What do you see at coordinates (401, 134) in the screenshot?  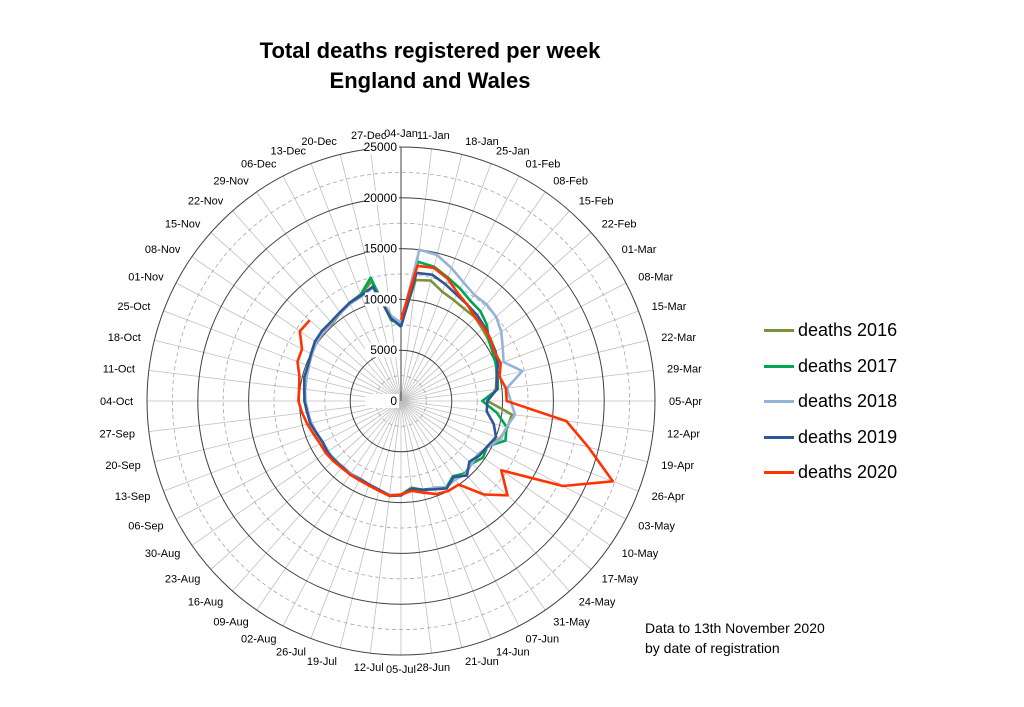 I see `category-label: 04-Jan` at bounding box center [401, 134].